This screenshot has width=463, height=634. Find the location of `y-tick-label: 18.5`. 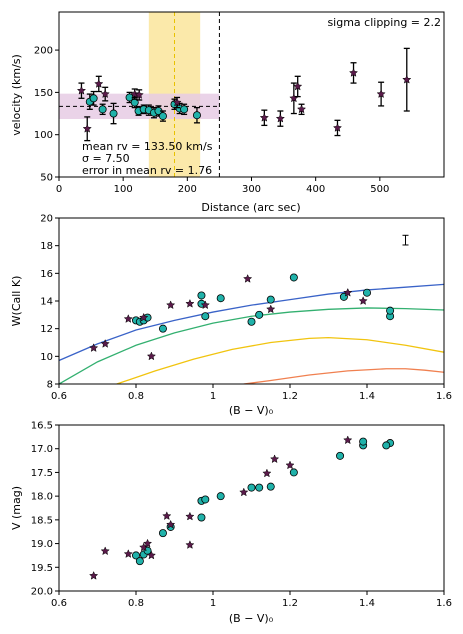

y-tick-label: 18.5 is located at coordinates (42, 520).